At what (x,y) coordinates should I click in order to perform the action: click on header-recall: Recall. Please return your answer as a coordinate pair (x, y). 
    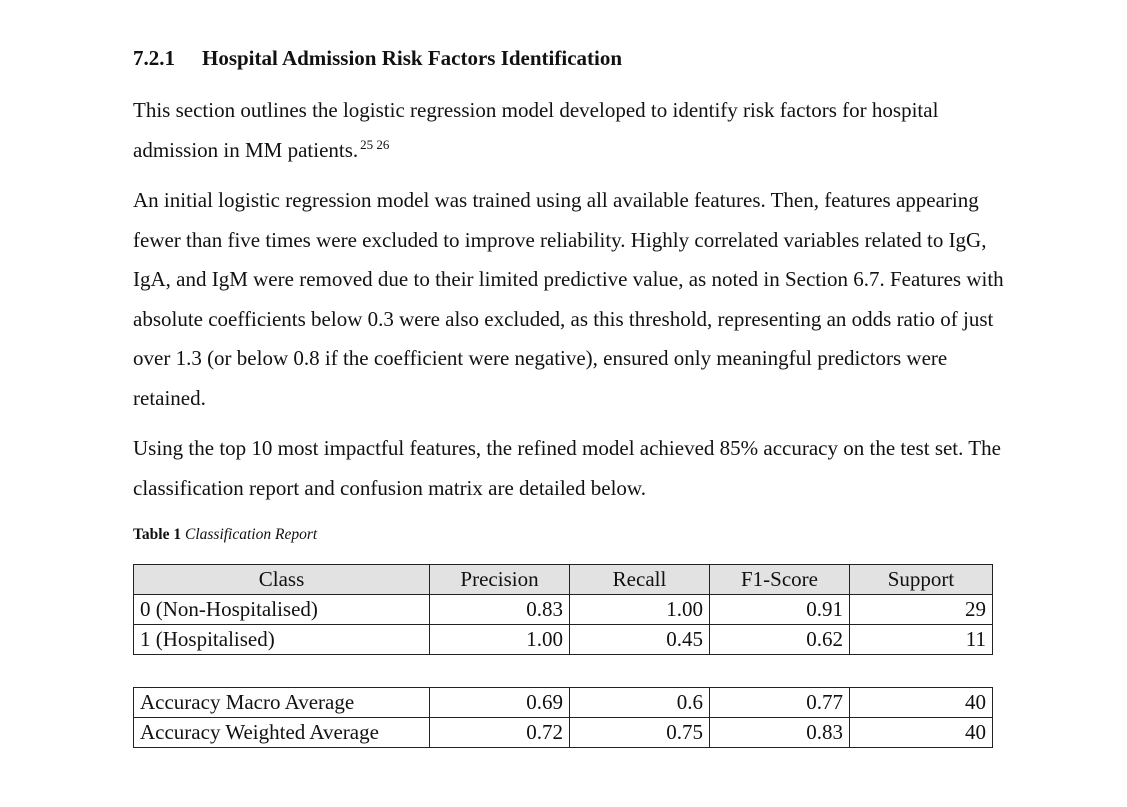
    Looking at the image, I should click on (639, 579).